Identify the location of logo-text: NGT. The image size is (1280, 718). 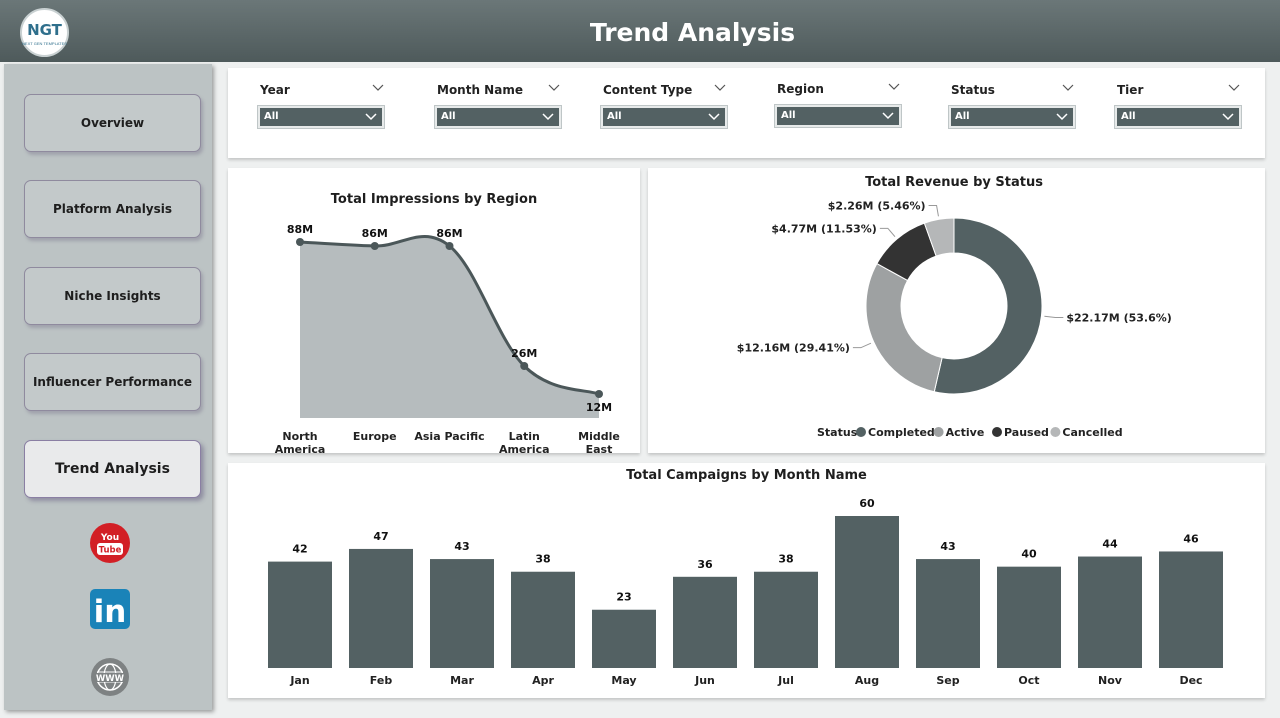
(44, 30).